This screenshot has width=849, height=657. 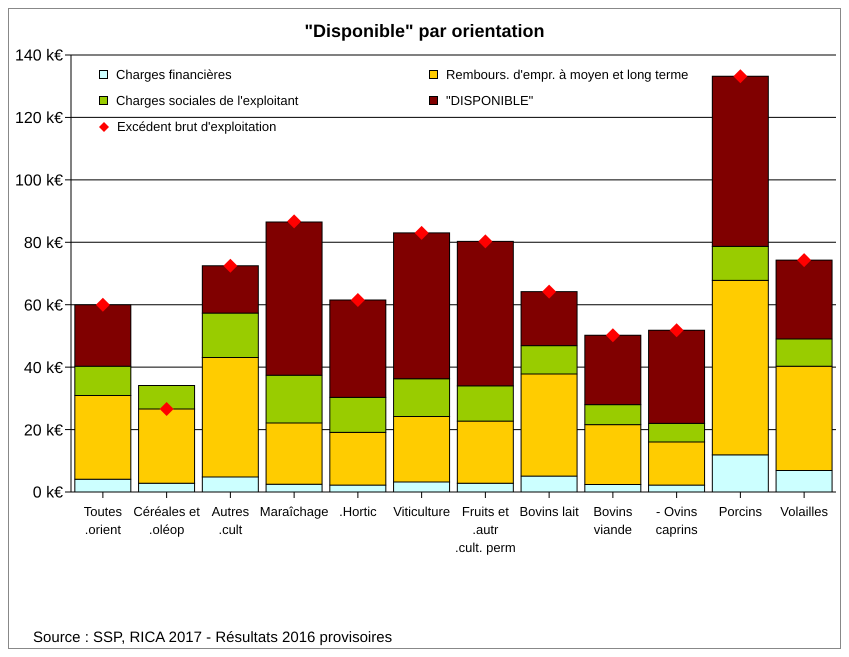 What do you see at coordinates (550, 511) in the screenshot?
I see `x-tick-label: Bovins lait` at bounding box center [550, 511].